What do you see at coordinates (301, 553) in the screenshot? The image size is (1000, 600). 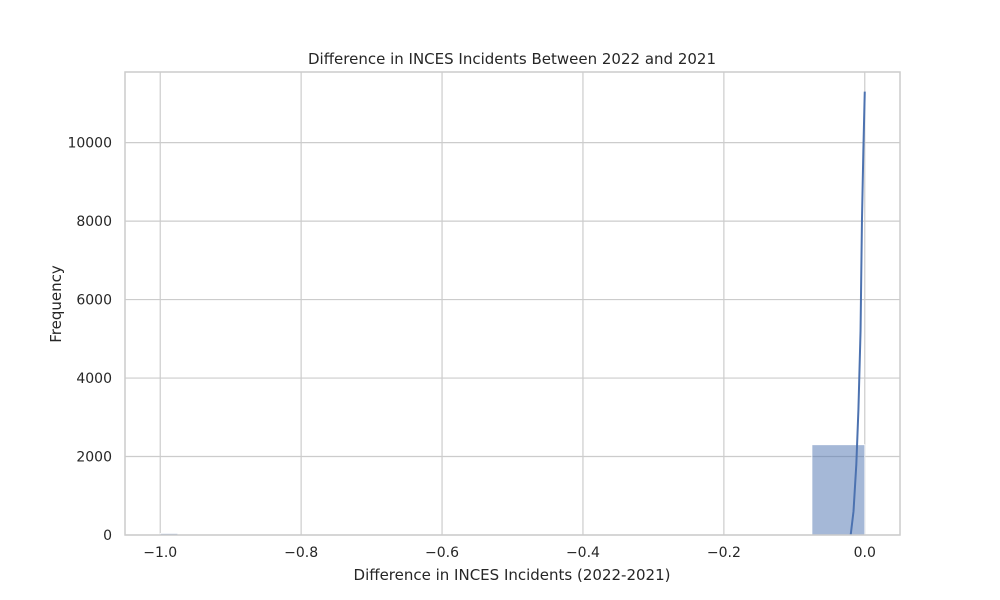 I see `x-tick-label: −0.8` at bounding box center [301, 553].